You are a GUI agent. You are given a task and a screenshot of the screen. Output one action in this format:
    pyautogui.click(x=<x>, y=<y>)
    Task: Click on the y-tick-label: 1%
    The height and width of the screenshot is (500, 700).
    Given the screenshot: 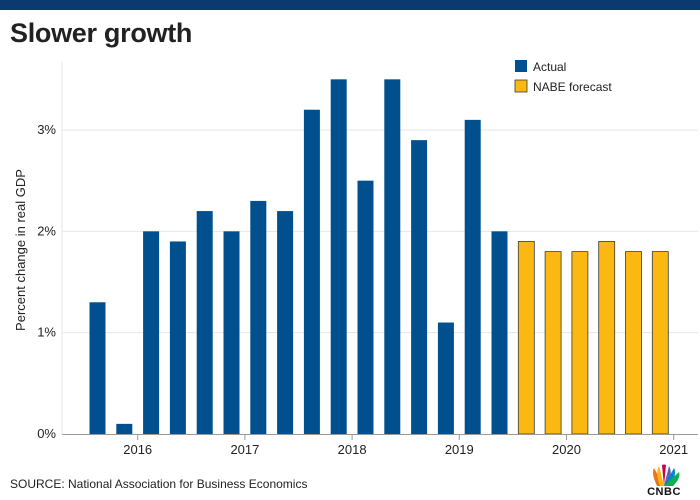 What is the action you would take?
    pyautogui.click(x=46, y=332)
    